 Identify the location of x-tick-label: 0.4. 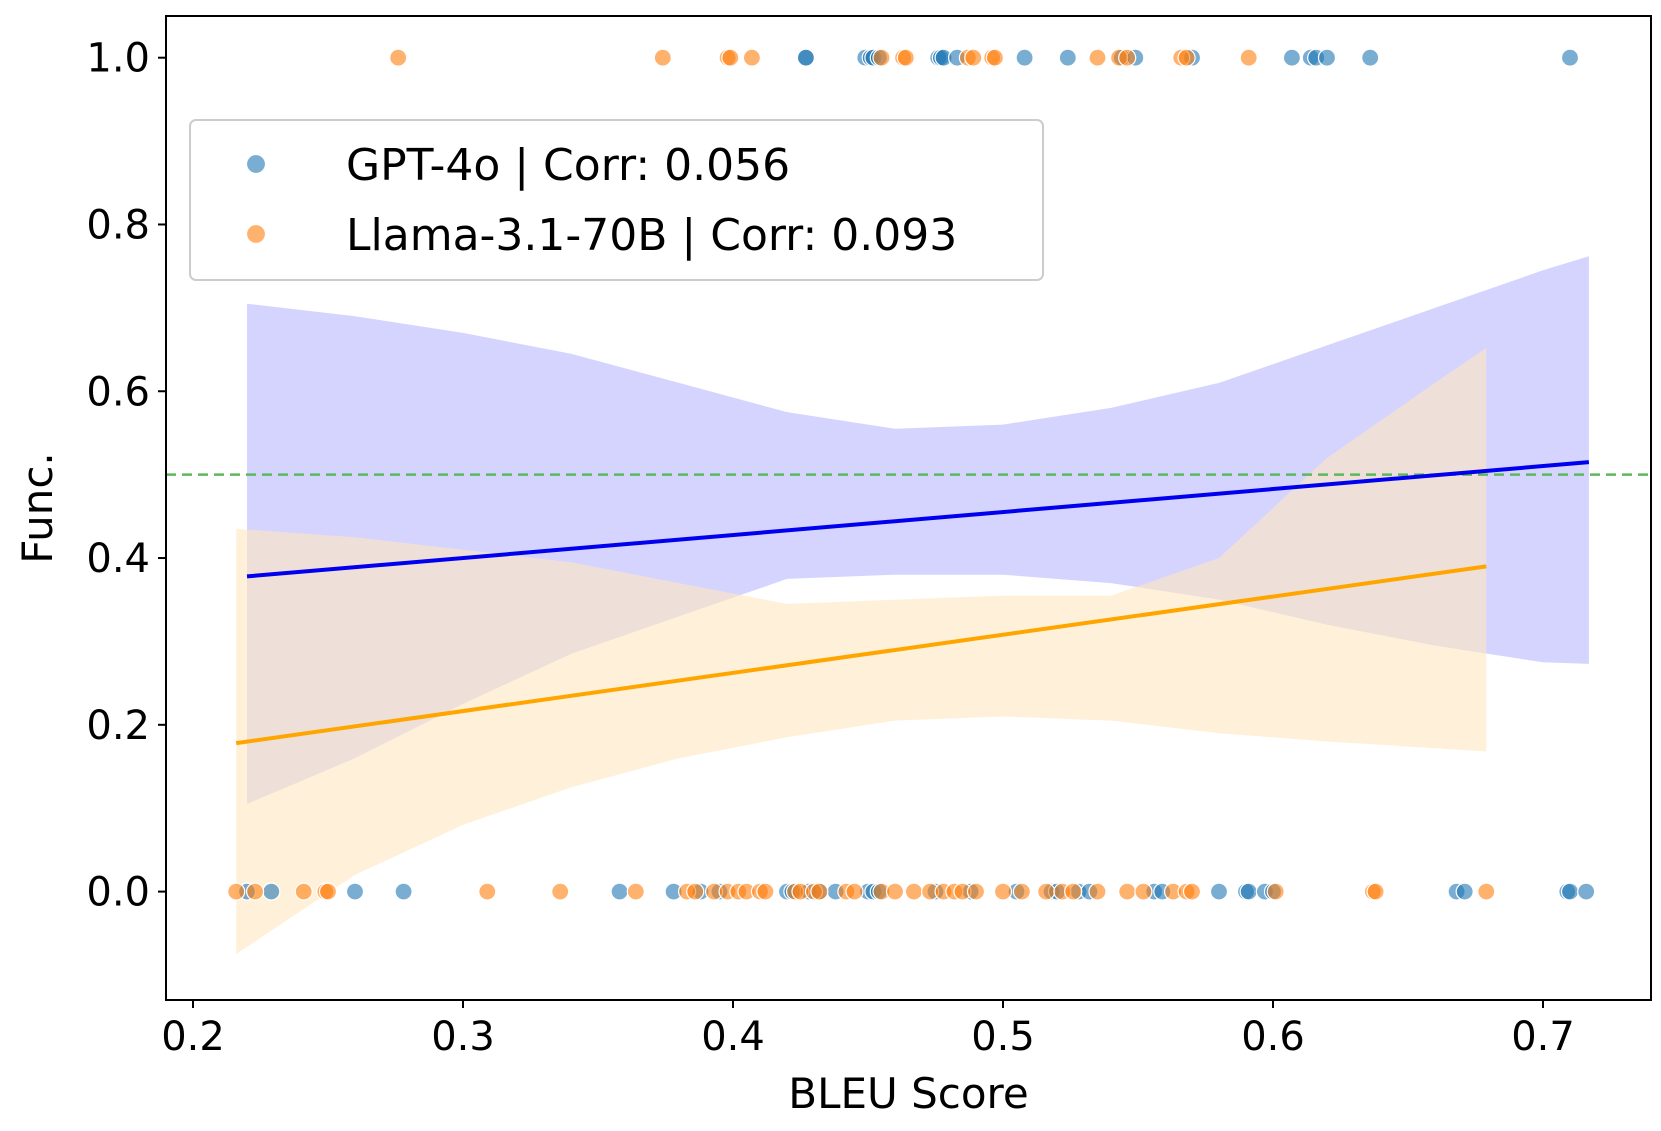
(733, 1037).